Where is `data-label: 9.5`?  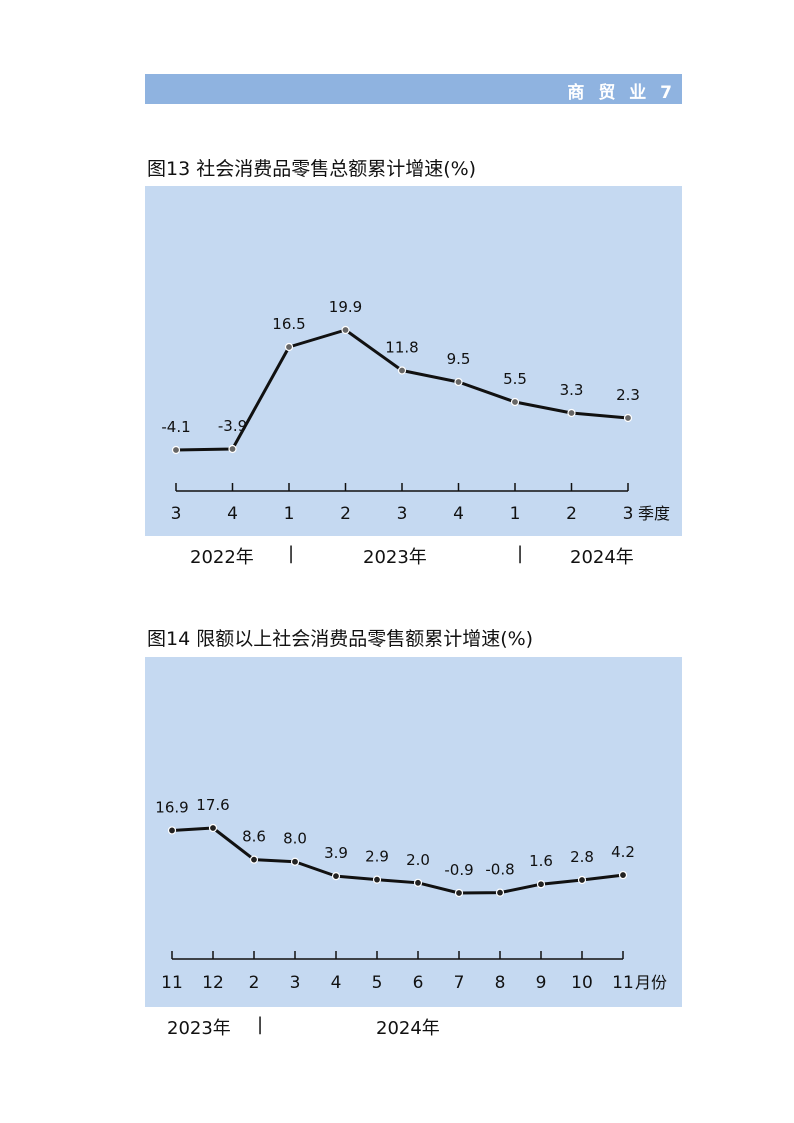
data-label: 9.5 is located at coordinates (459, 359).